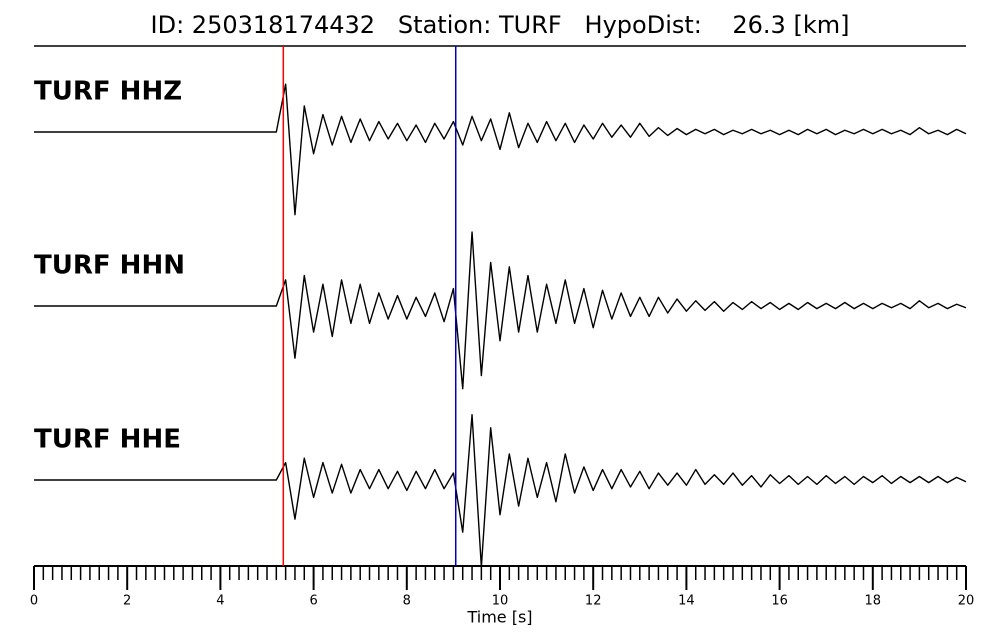 The height and width of the screenshot is (640, 1000). What do you see at coordinates (313, 601) in the screenshot?
I see `x-tick-label: 6` at bounding box center [313, 601].